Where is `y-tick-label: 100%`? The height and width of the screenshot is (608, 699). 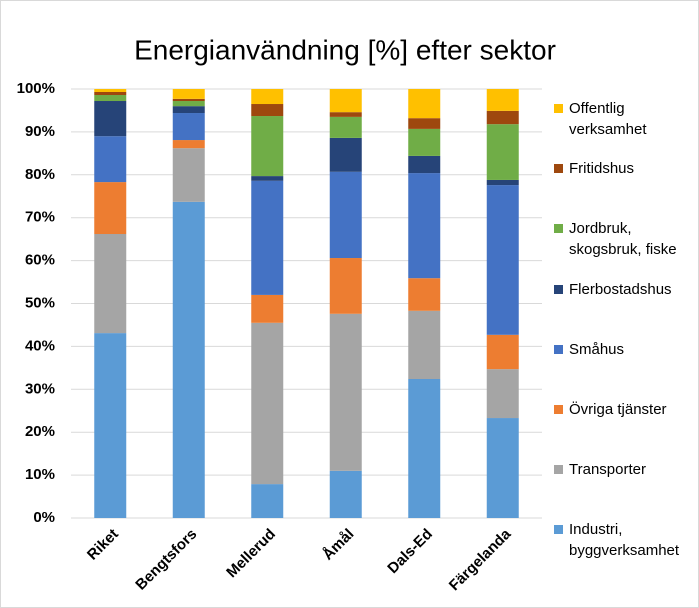 y-tick-label: 100% is located at coordinates (36, 88).